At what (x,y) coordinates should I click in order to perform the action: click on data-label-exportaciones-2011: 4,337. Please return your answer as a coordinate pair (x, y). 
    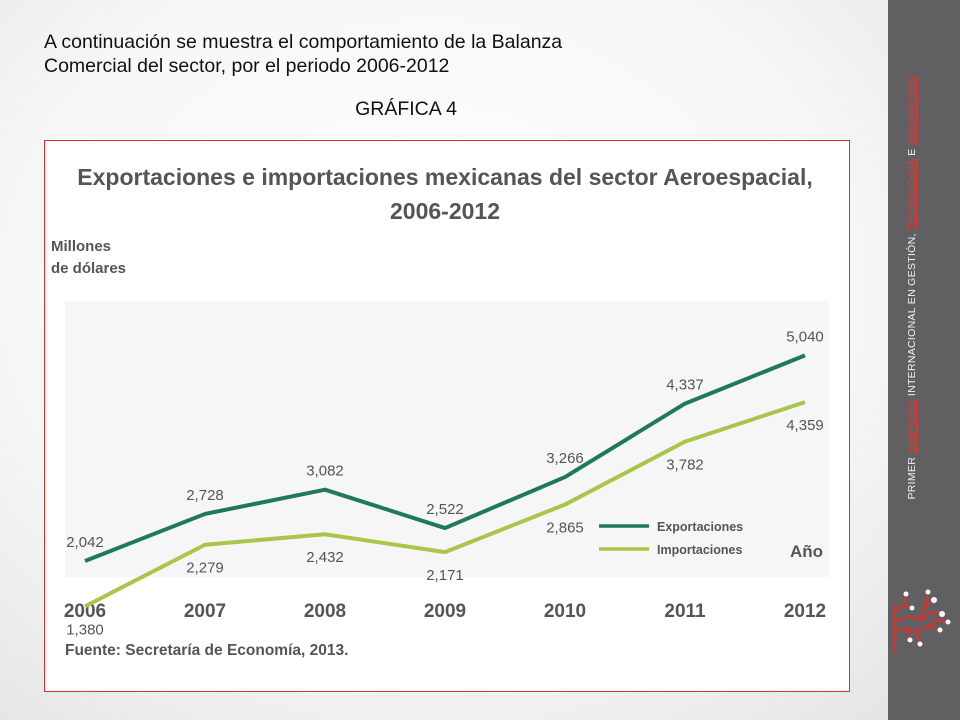
    Looking at the image, I should click on (685, 385).